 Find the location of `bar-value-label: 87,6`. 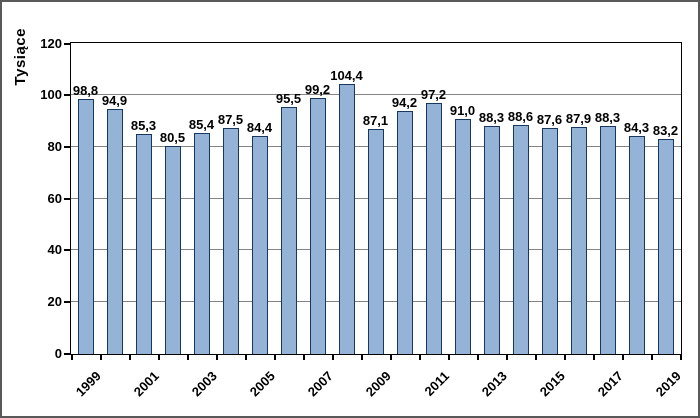

bar-value-label: 87,6 is located at coordinates (549, 119).